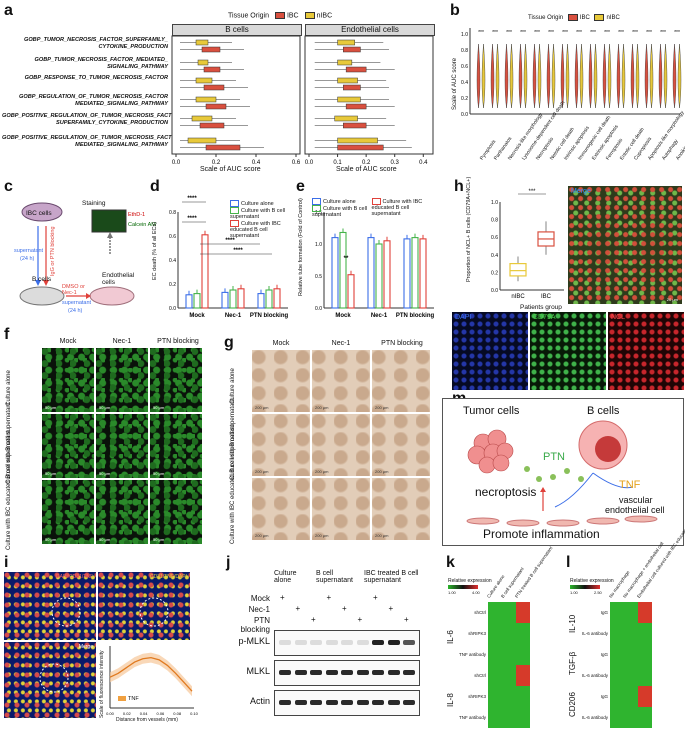 The image size is (685, 730). I want to click on b-sig-2: ***, so click(509, 33).